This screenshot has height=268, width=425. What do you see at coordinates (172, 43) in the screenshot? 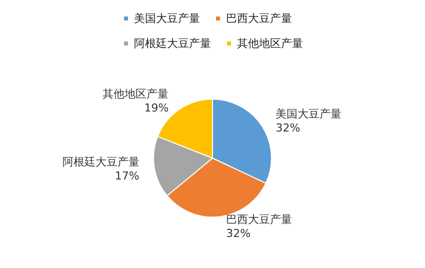
I see `legend-label: 阿根廷大豆产量` at bounding box center [172, 43].